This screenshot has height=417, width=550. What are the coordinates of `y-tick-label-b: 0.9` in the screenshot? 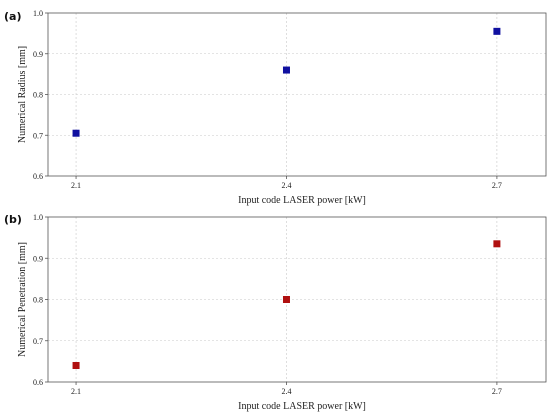 It's located at (38, 258).